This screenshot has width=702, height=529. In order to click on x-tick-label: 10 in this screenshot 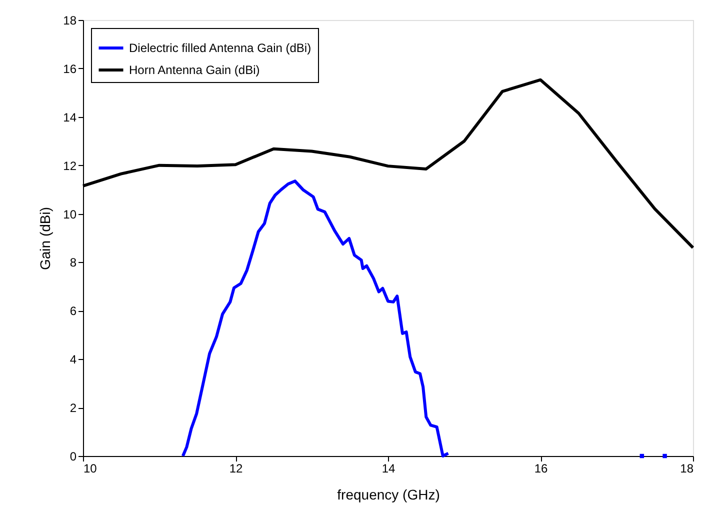, I will do `click(91, 469)`.